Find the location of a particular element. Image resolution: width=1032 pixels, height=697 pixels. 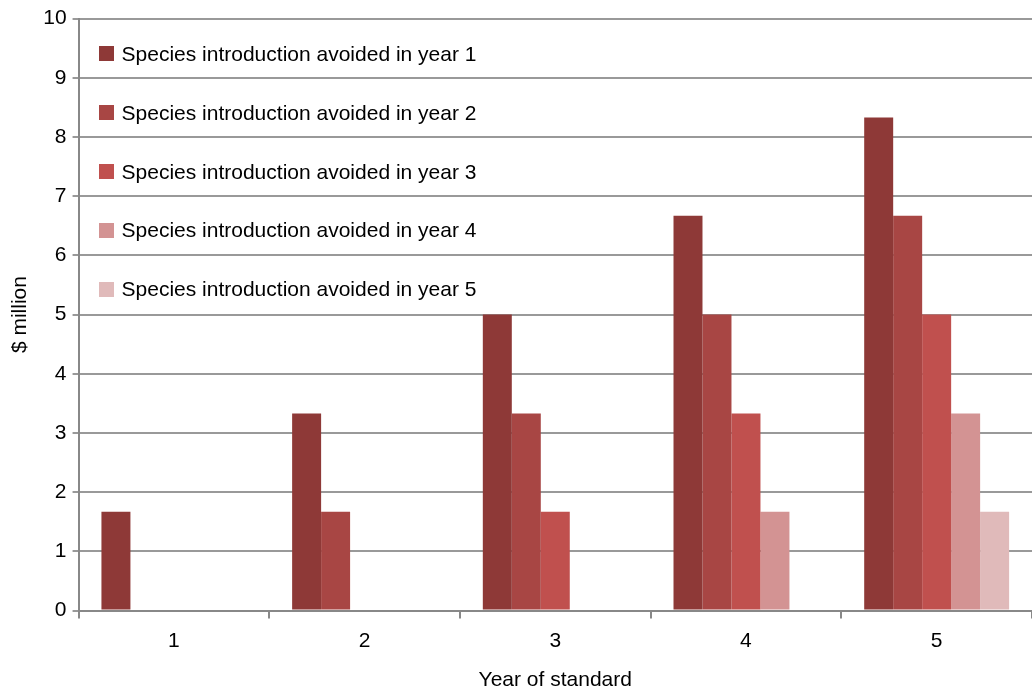

x-tick-label: 3 is located at coordinates (555, 639).